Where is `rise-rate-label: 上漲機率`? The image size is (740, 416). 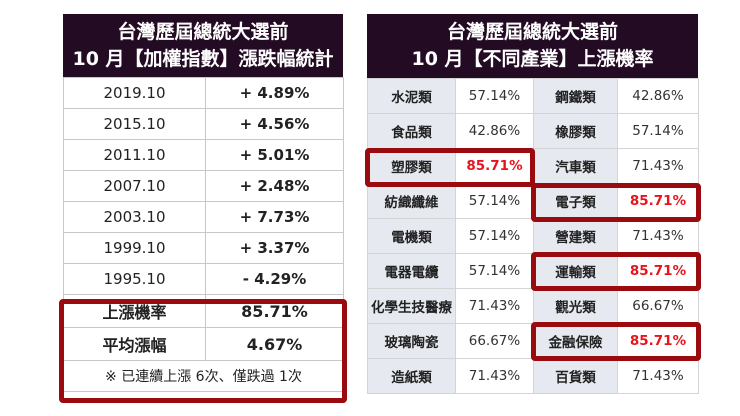
rise-rate-label: 上漲機率 is located at coordinates (134, 311).